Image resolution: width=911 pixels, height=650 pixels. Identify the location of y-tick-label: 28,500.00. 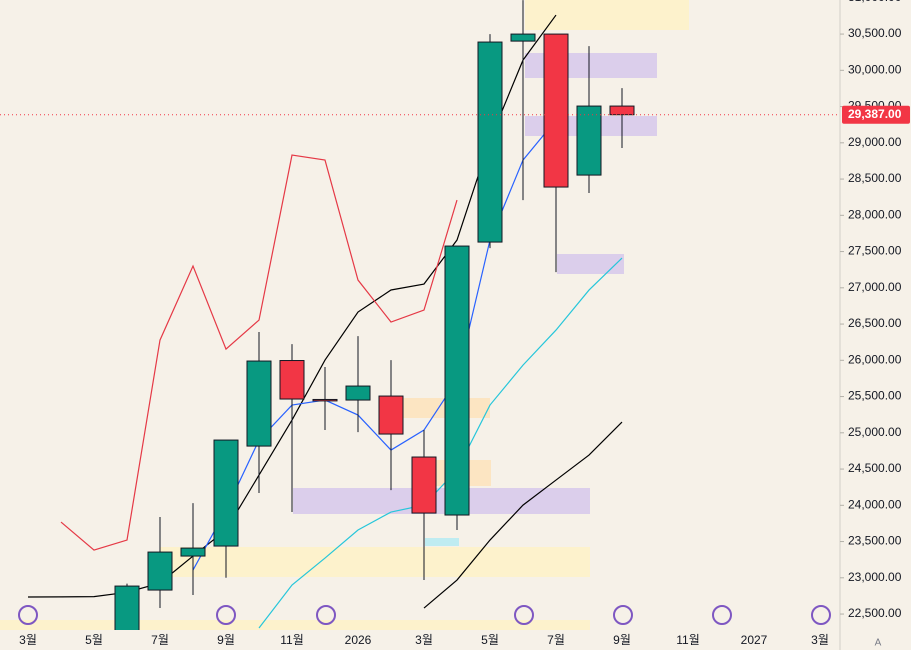
(875, 178).